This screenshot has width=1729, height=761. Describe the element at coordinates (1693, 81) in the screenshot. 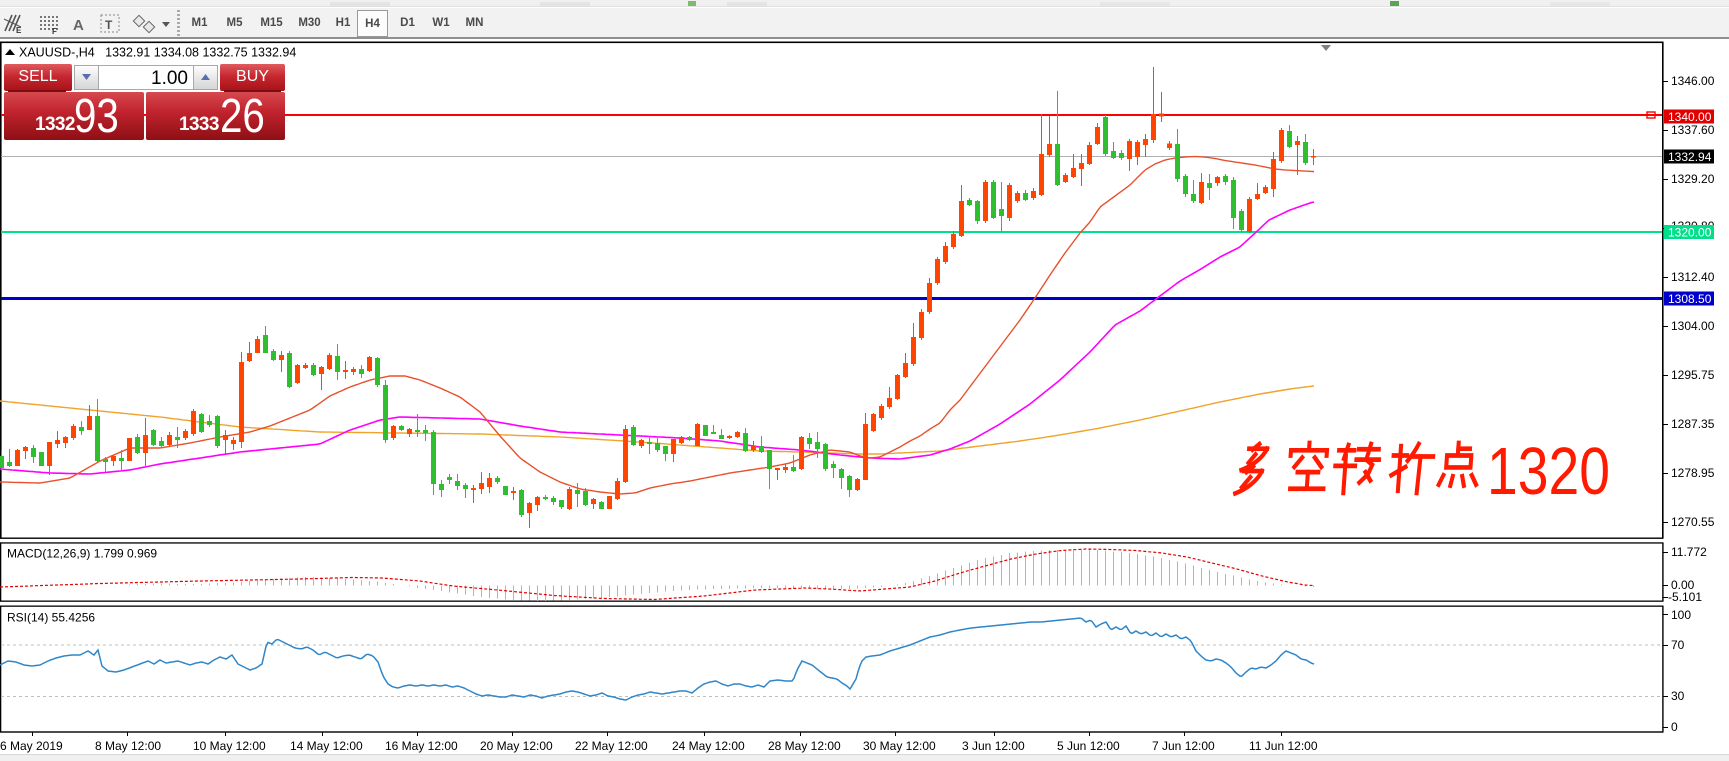

I see `svg-text: 1346.00` at that location.